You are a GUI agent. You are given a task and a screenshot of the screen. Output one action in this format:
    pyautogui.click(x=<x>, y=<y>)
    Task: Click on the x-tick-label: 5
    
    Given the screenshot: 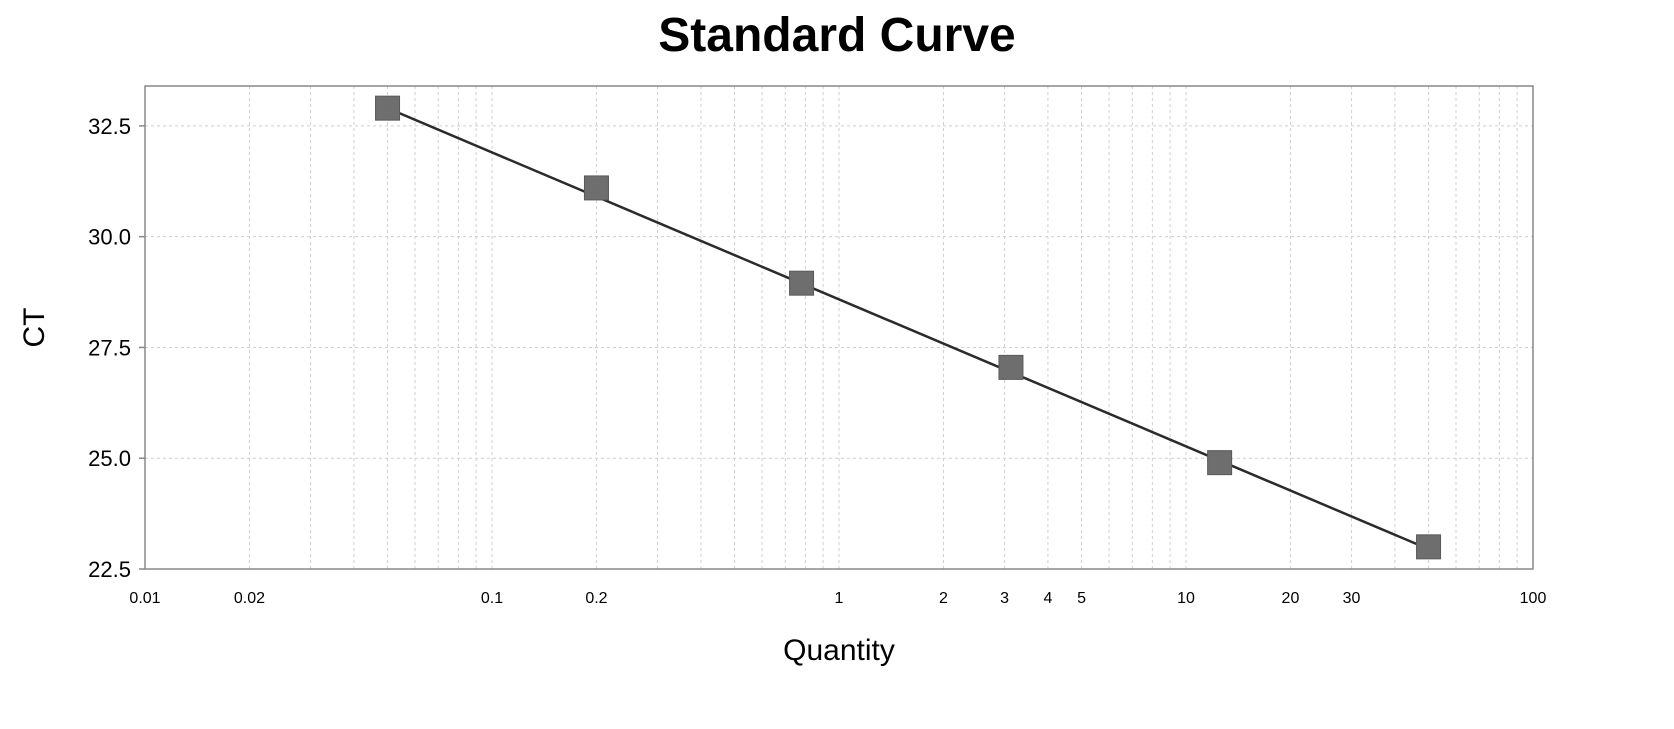 What is the action you would take?
    pyautogui.click(x=1081, y=598)
    